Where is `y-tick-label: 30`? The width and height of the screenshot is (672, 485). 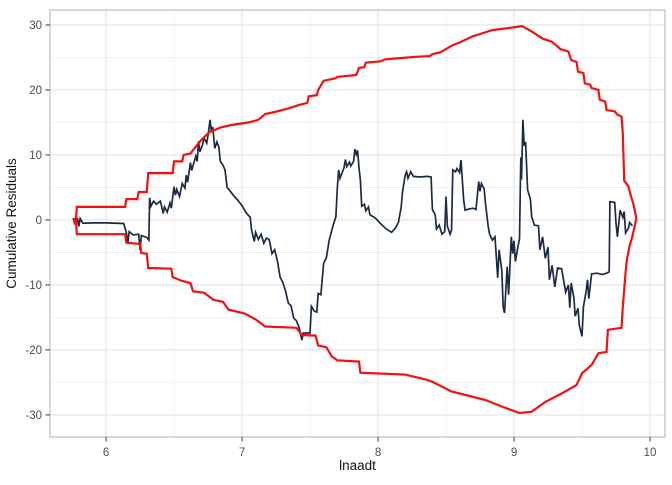 y-tick-label: 30 is located at coordinates (35, 26).